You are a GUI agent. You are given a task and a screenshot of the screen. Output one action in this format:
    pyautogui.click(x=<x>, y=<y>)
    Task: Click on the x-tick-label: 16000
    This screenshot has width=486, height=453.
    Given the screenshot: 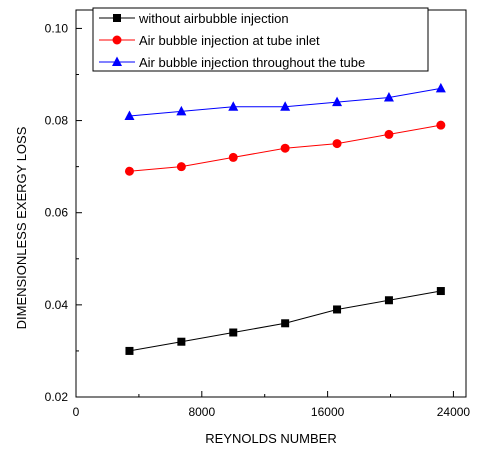 What is the action you would take?
    pyautogui.click(x=328, y=412)
    